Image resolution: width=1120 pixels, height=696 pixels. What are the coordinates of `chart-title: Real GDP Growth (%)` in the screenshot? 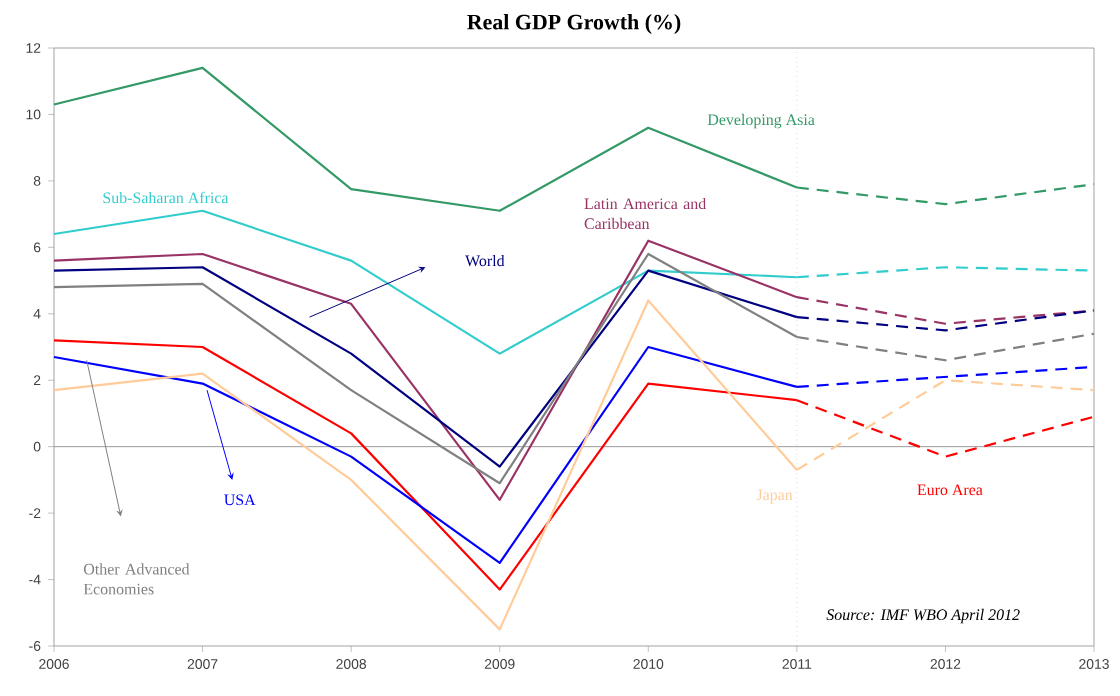 It's located at (574, 24).